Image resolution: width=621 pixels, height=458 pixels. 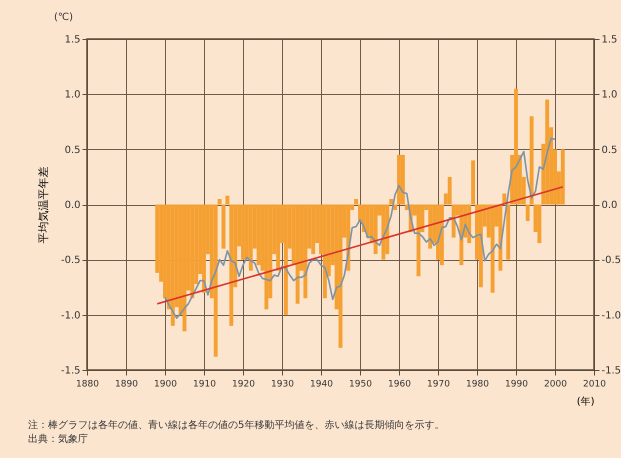 I want to click on y2-tick-label: -0.5, so click(x=611, y=260).